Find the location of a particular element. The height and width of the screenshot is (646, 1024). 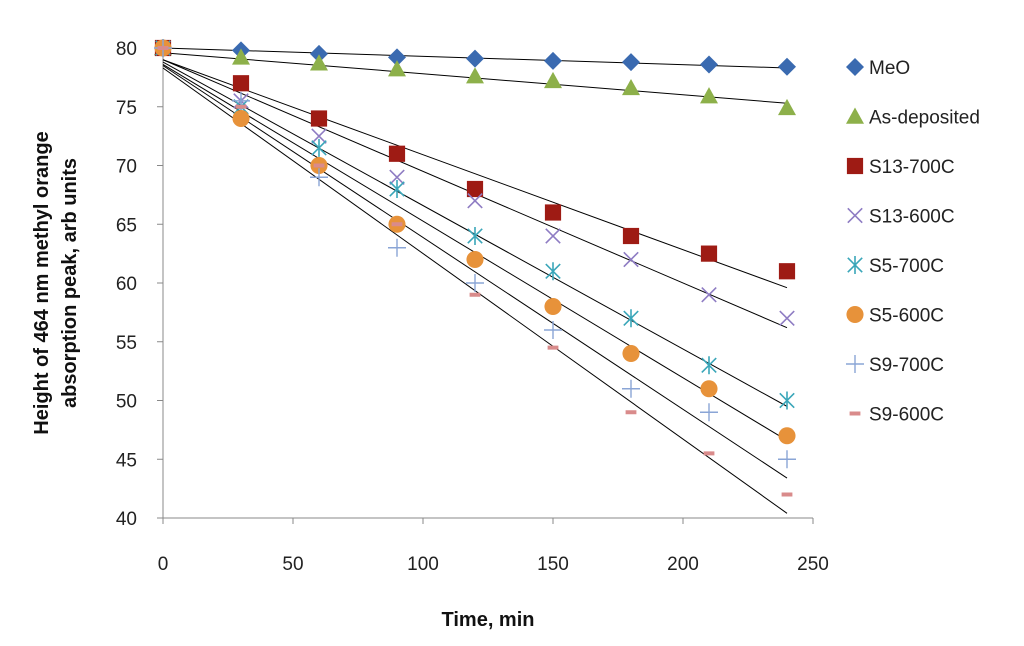

legend-marker-s5-700c is located at coordinates (855, 265).